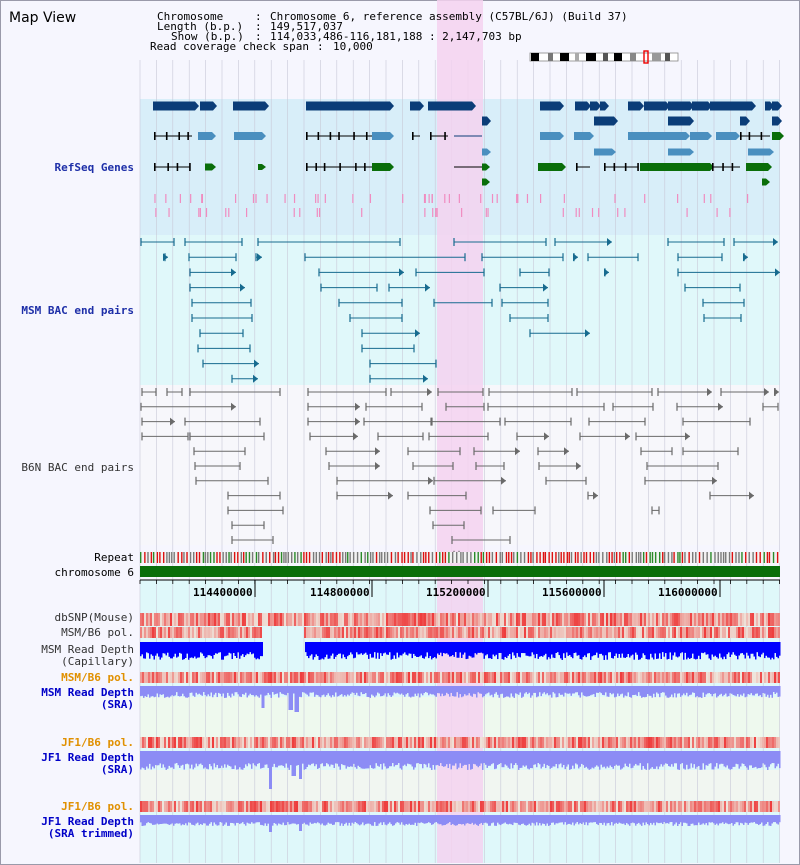 This screenshot has width=800, height=865. Describe the element at coordinates (87, 692) in the screenshot. I see `track-label-msm-depth-sra: MSM Read Depth` at that location.